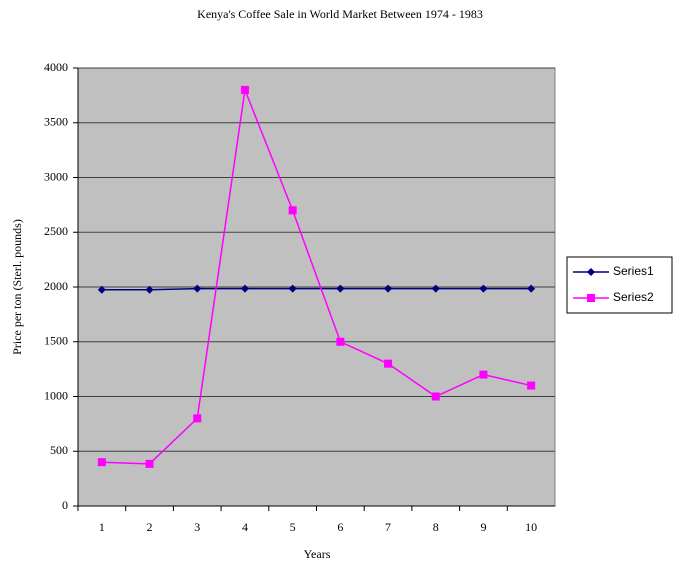 The width and height of the screenshot is (679, 565). Describe the element at coordinates (56, 122) in the screenshot. I see `y-tick-label: 3500` at that location.